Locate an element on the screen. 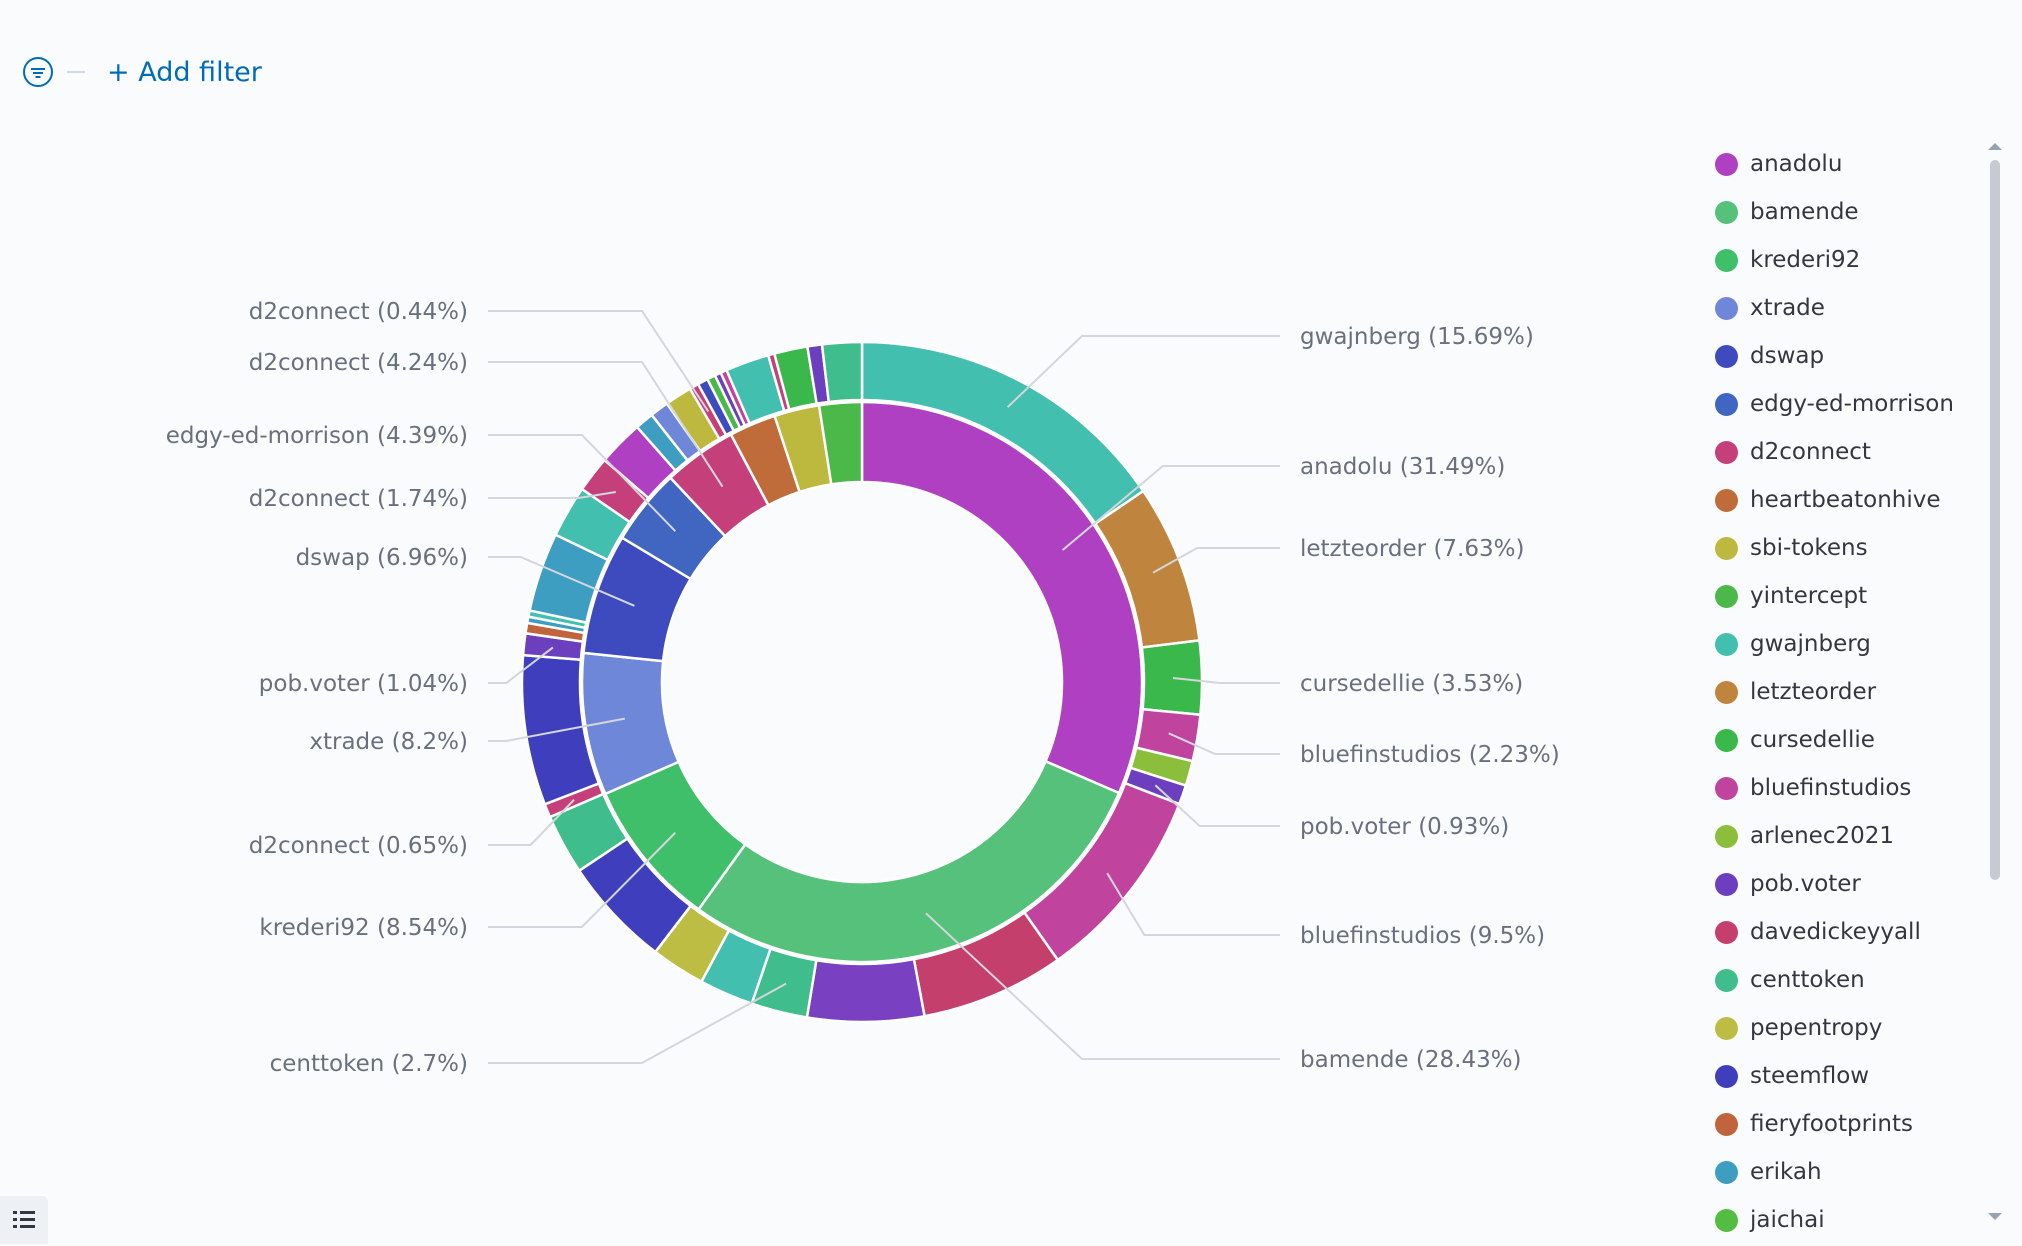  scroll-down-icon is located at coordinates (1995, 1216).